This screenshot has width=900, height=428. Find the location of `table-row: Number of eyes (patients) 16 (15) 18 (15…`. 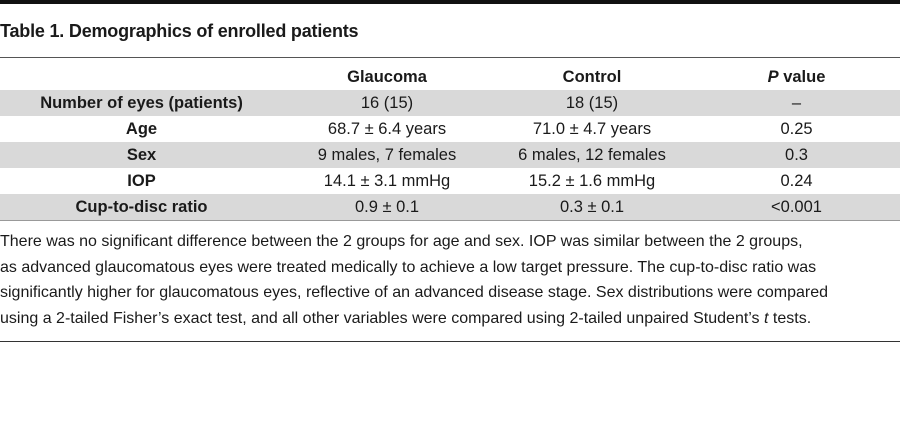

table-row: Number of eyes (patients) 16 (15) 18 (15… is located at coordinates (450, 103).